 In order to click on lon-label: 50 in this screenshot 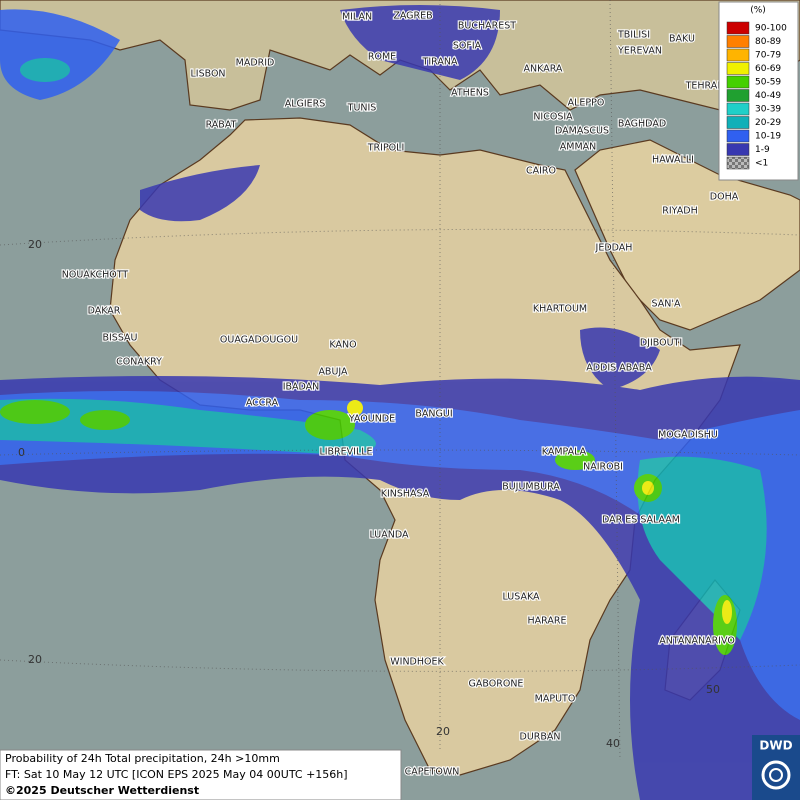, I will do `click(713, 689)`.